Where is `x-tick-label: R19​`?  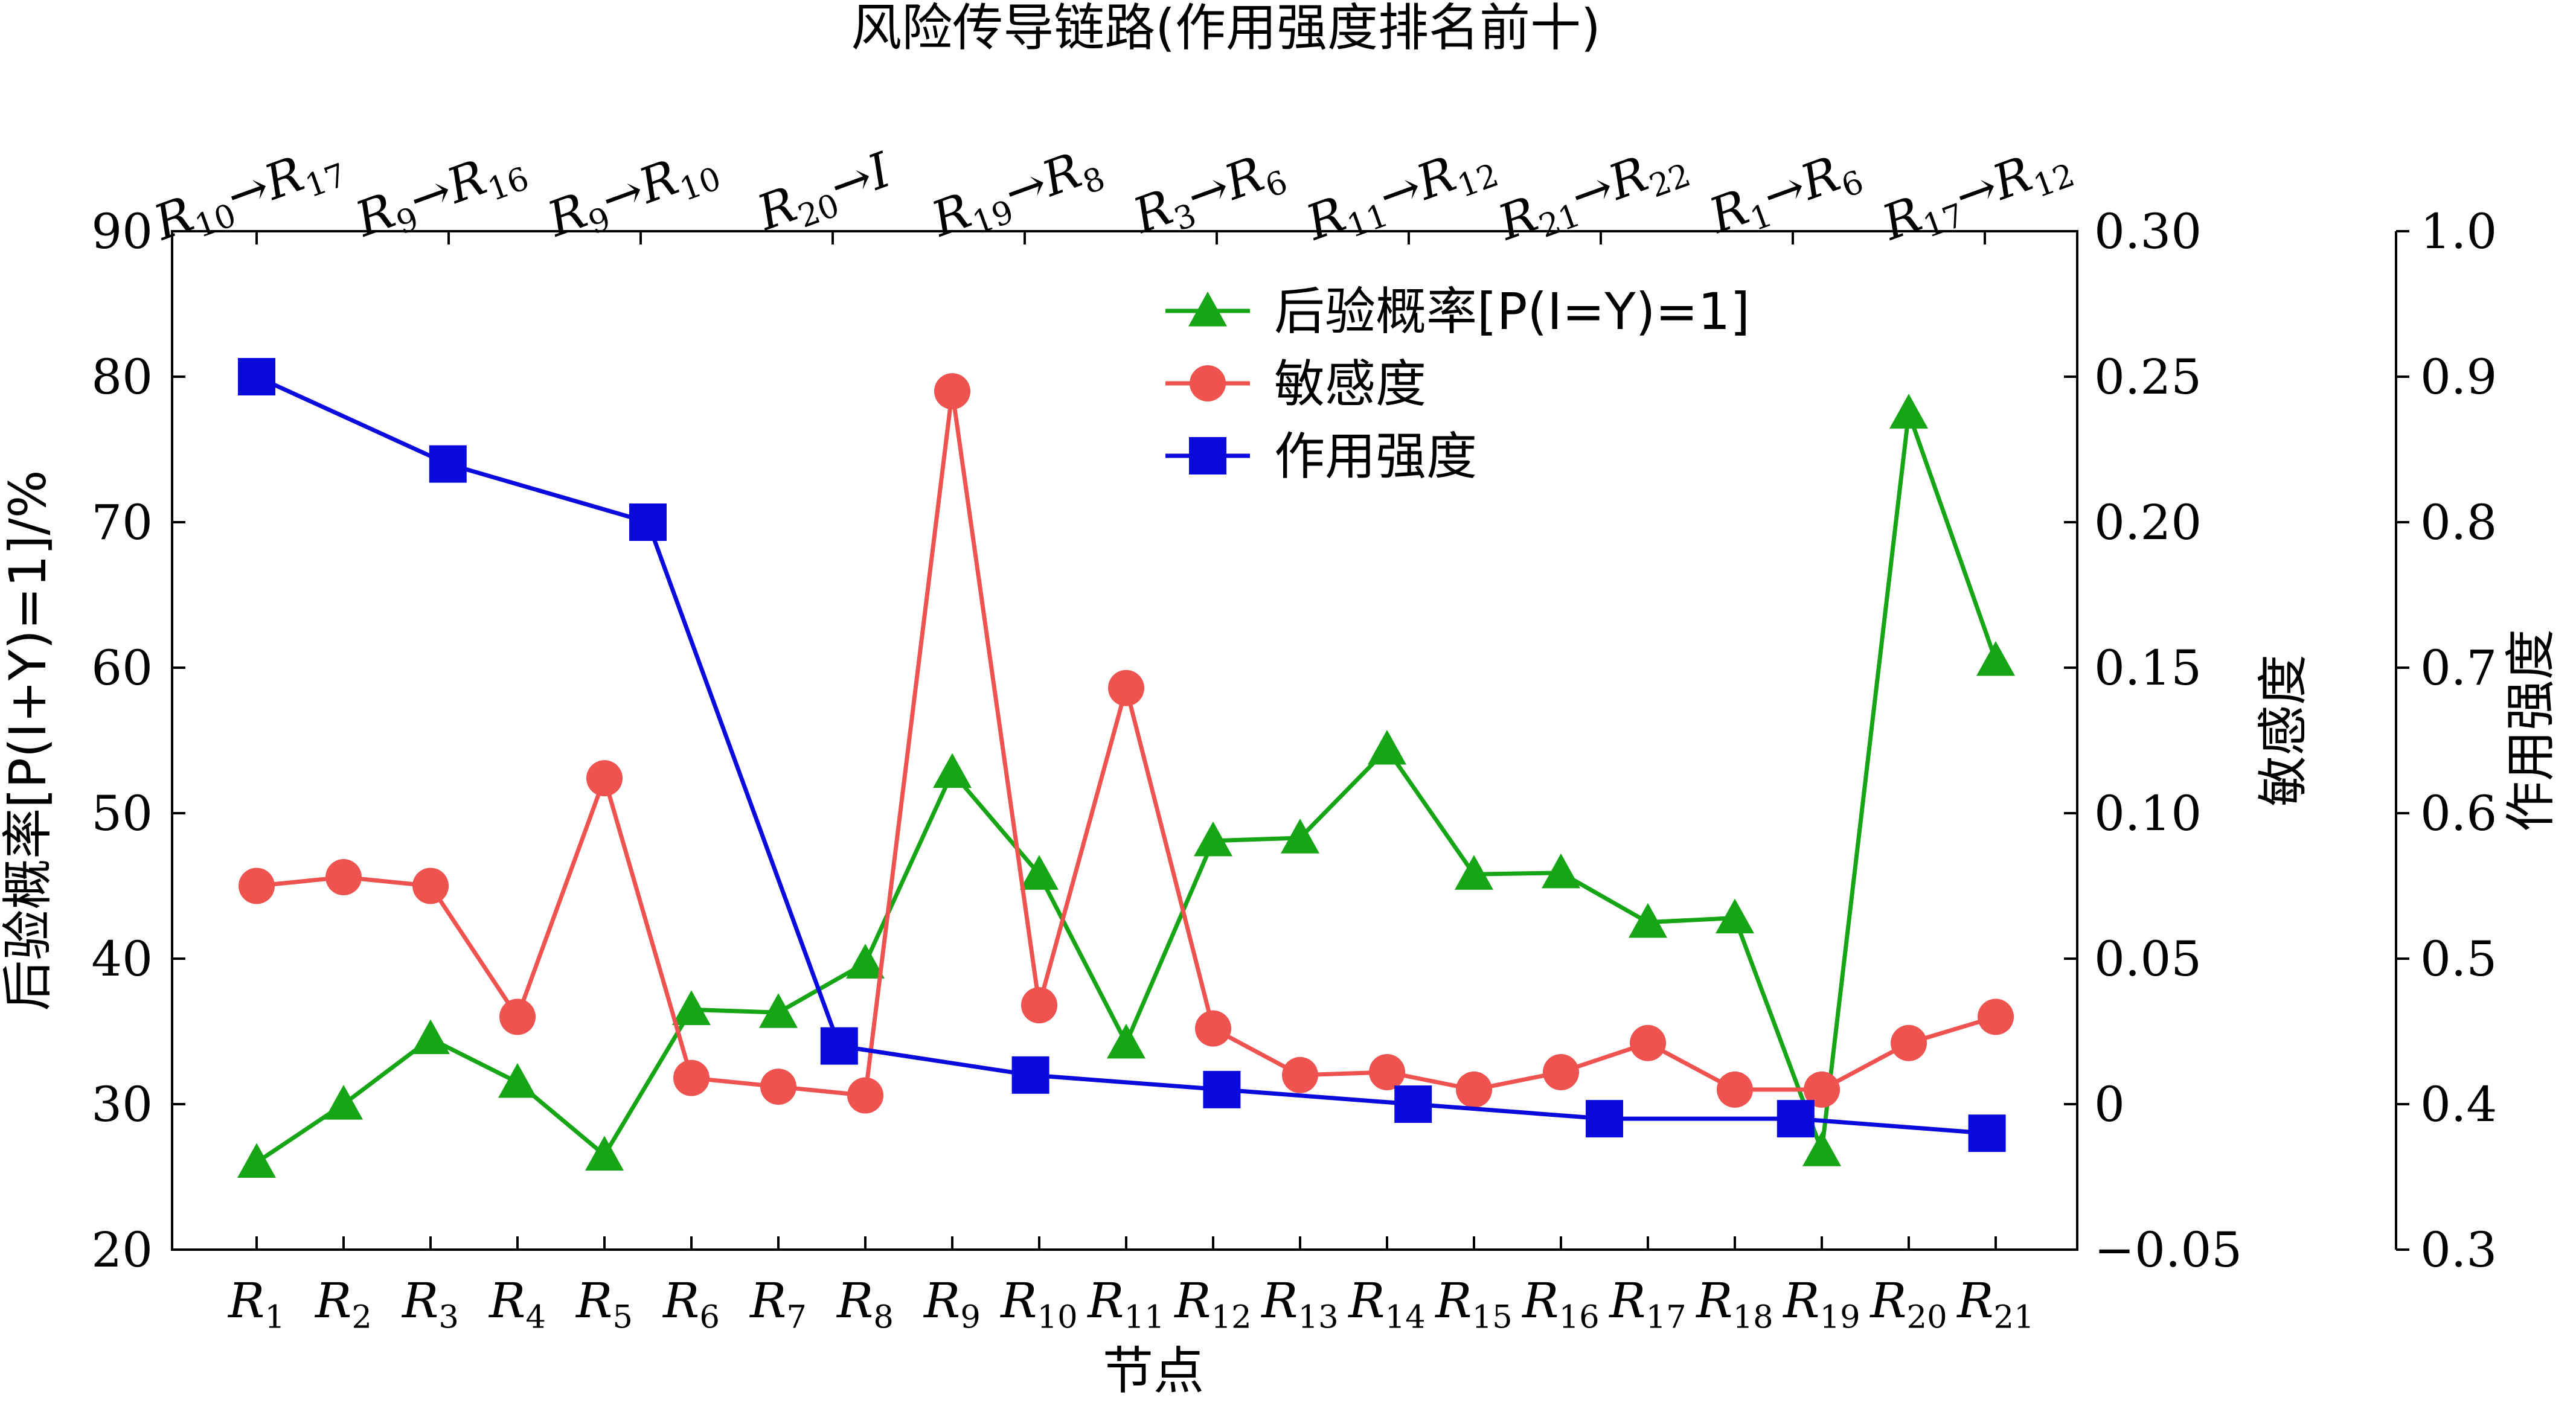 x-tick-label: R19​ is located at coordinates (1821, 1304).